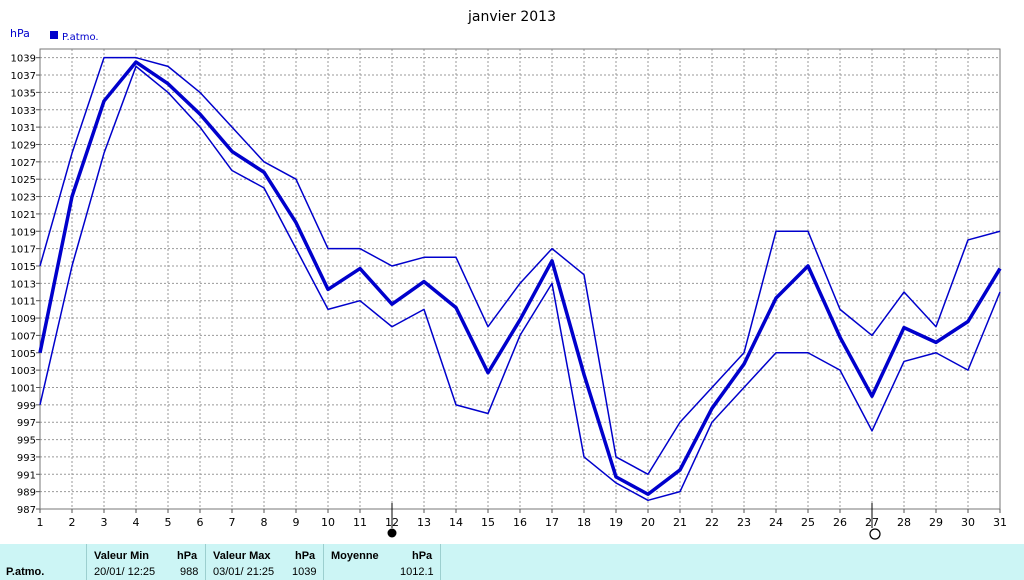 Image resolution: width=1024 pixels, height=580 pixels. Describe the element at coordinates (26, 423) in the screenshot. I see `y-tick-label: 997` at that location.